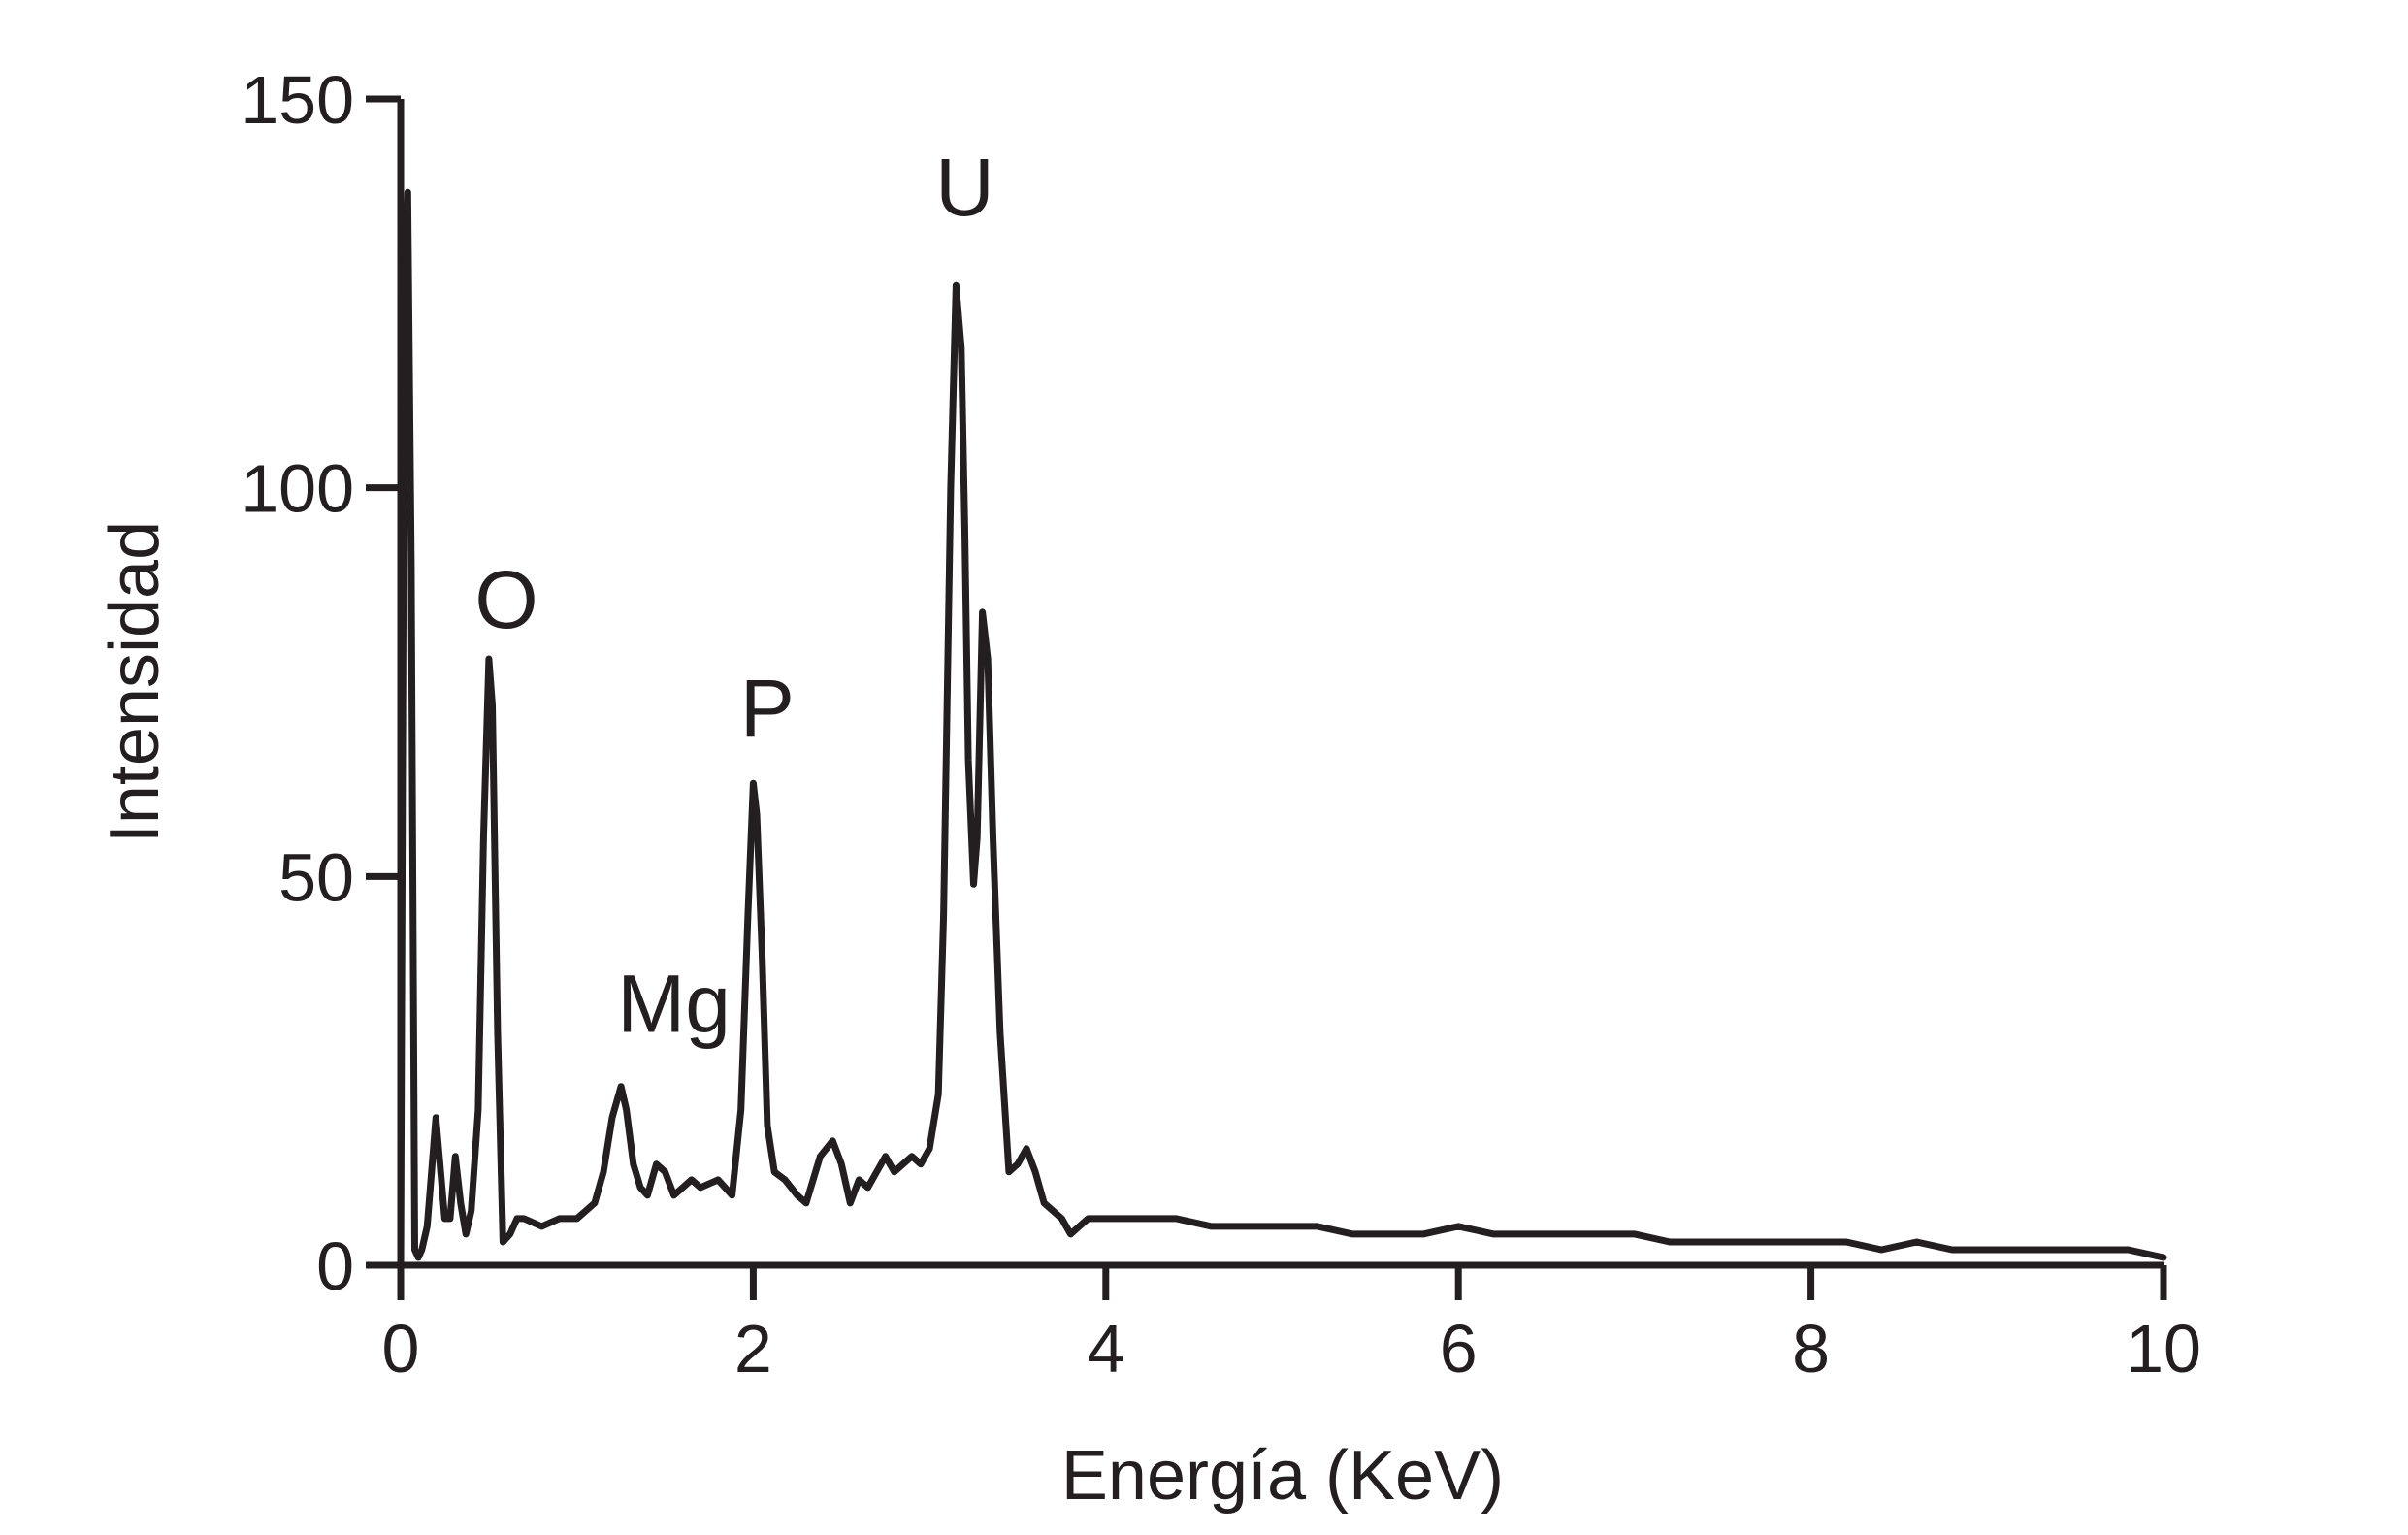 The width and height of the screenshot is (2408, 1535). Describe the element at coordinates (767, 708) in the screenshot. I see `peak-label: P` at that location.